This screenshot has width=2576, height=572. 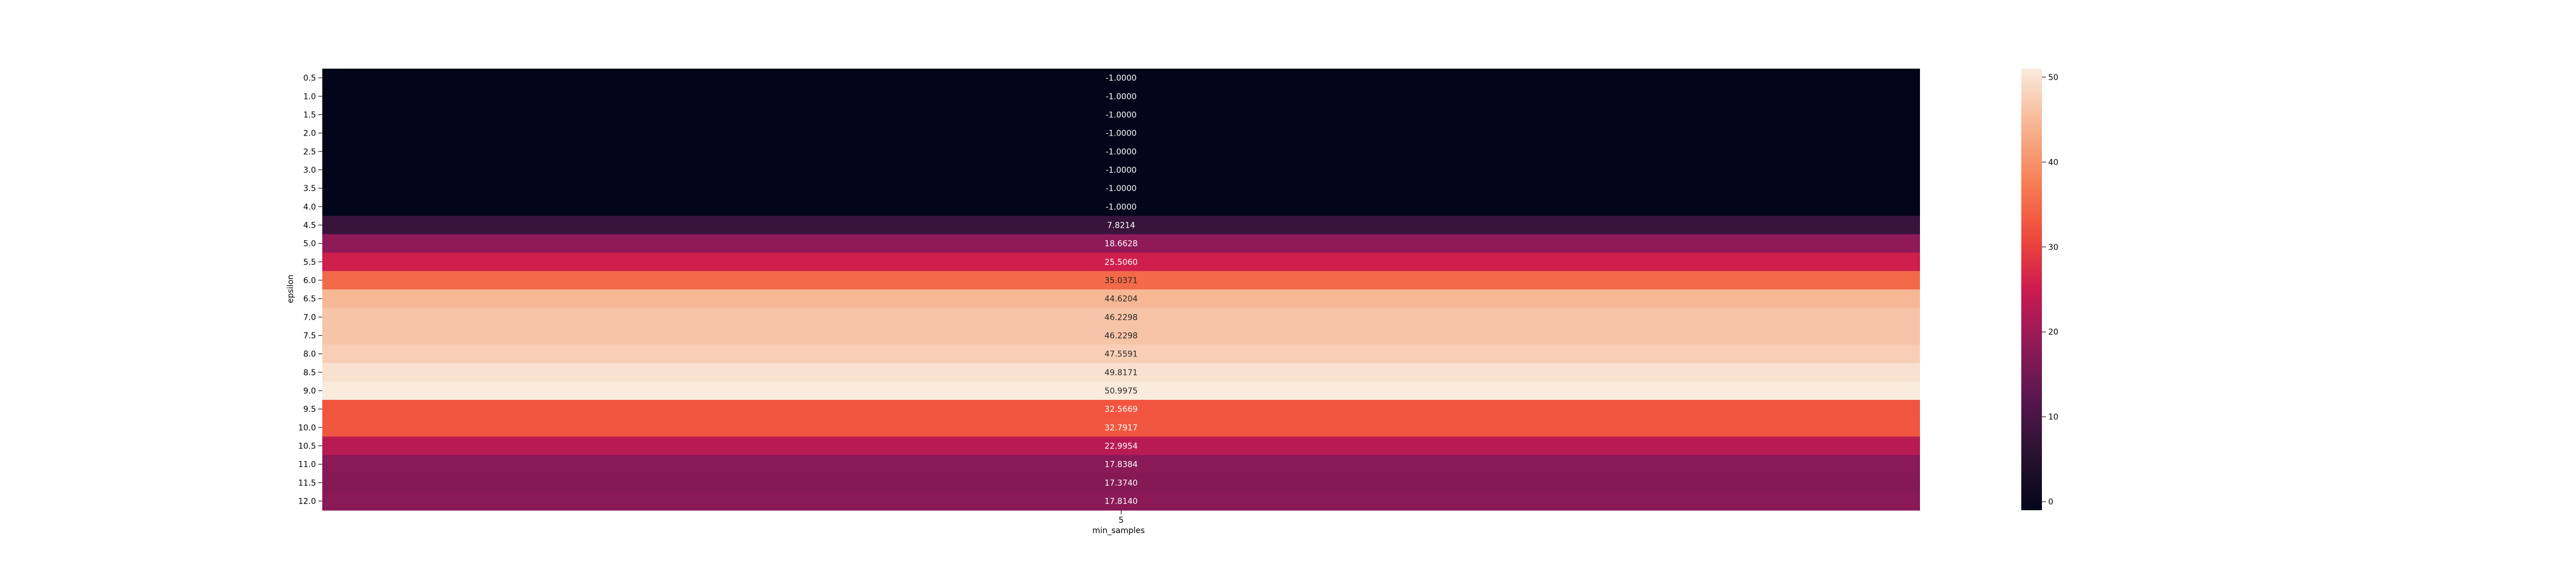 I want to click on y-tick-label: 9.0, so click(x=309, y=391).